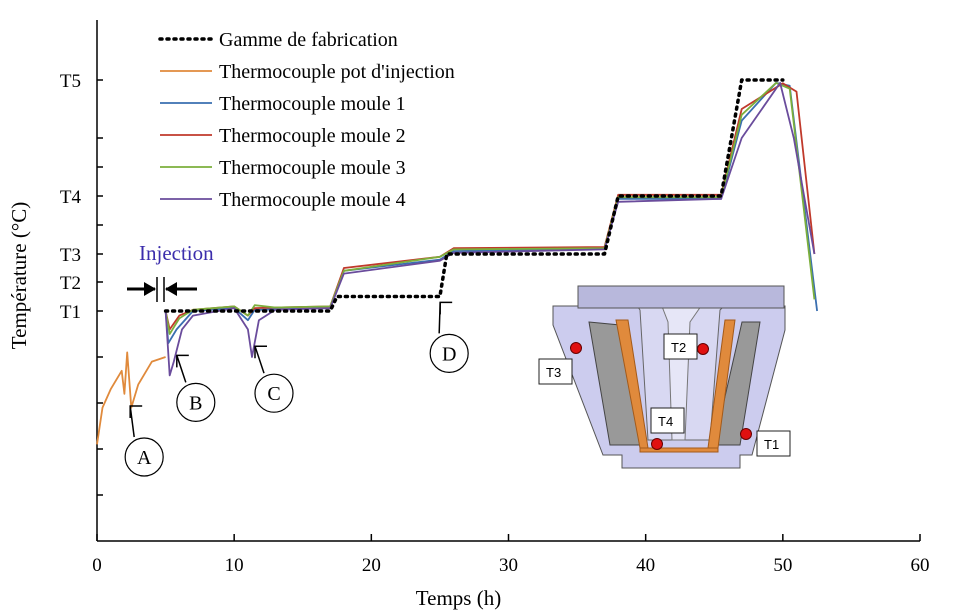 This screenshot has width=955, height=614. I want to click on injection-arrowhead-left, so click(150, 289).